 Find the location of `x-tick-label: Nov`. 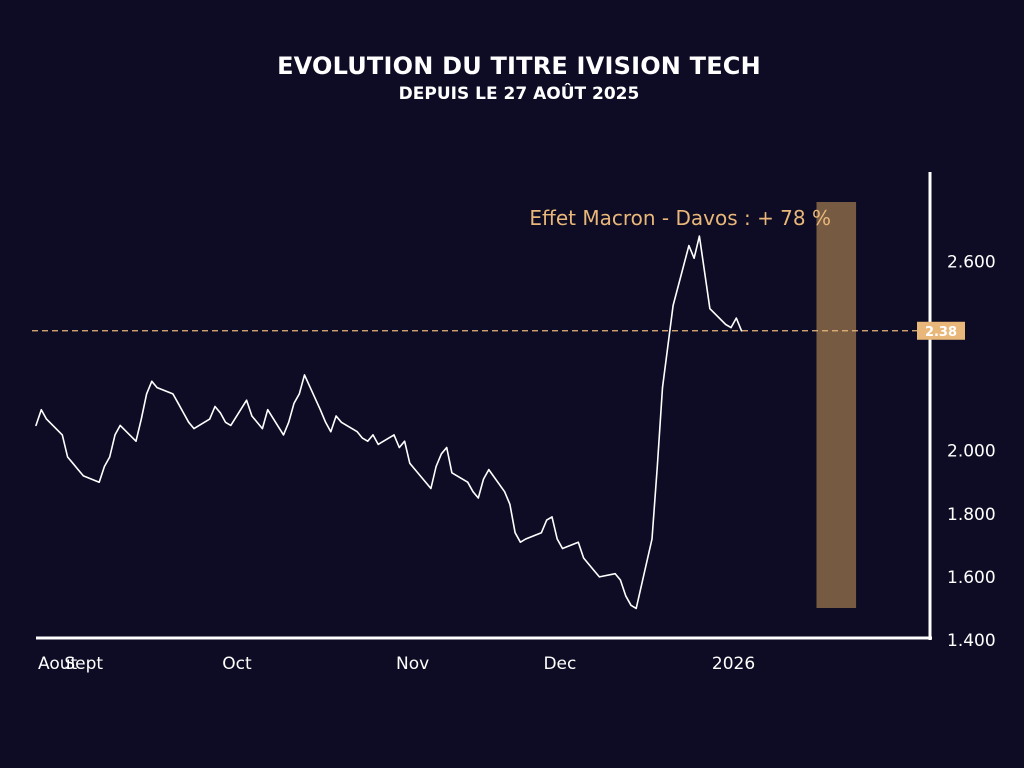

x-tick-label: Nov is located at coordinates (412, 664).